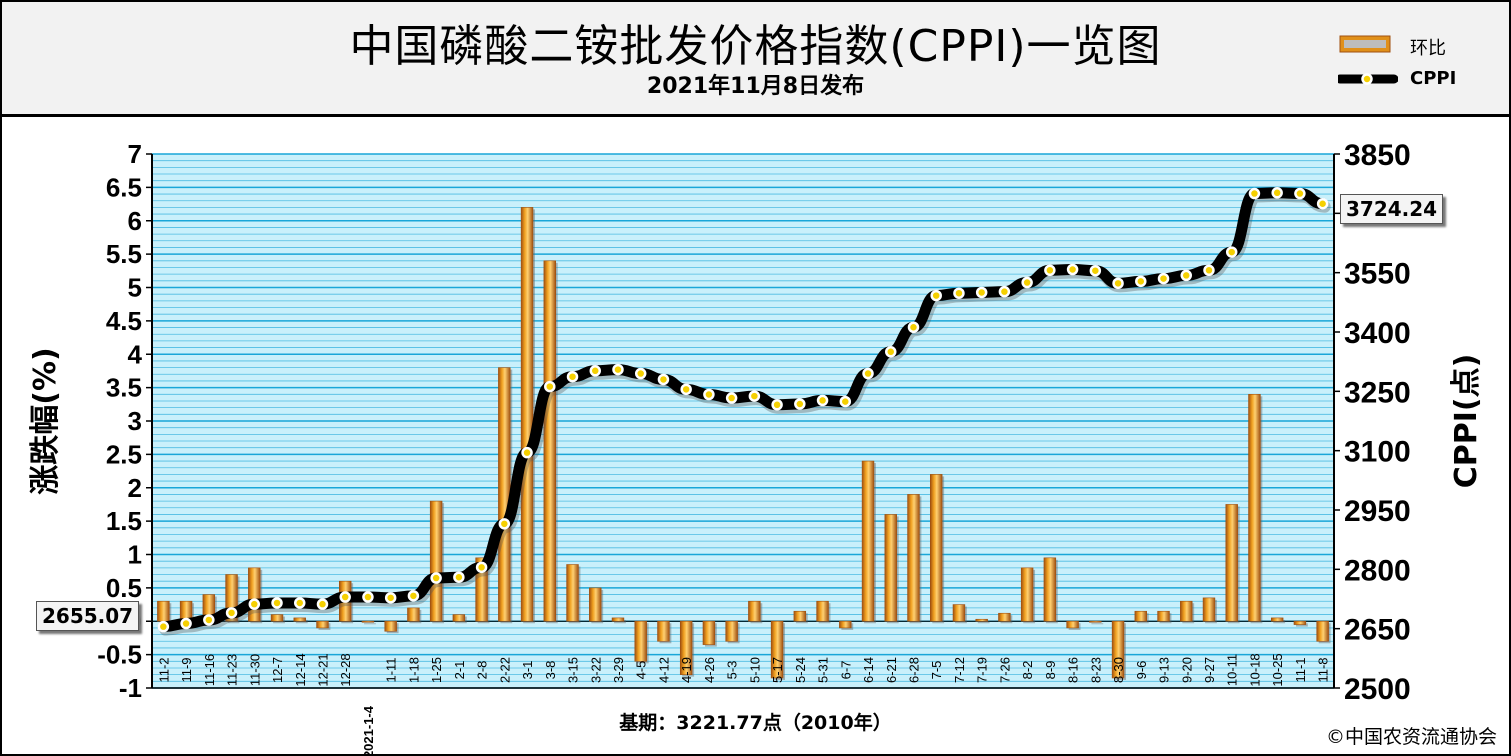  What do you see at coordinates (135, 354) in the screenshot?
I see `y-left-tick-label: 4` at bounding box center [135, 354].